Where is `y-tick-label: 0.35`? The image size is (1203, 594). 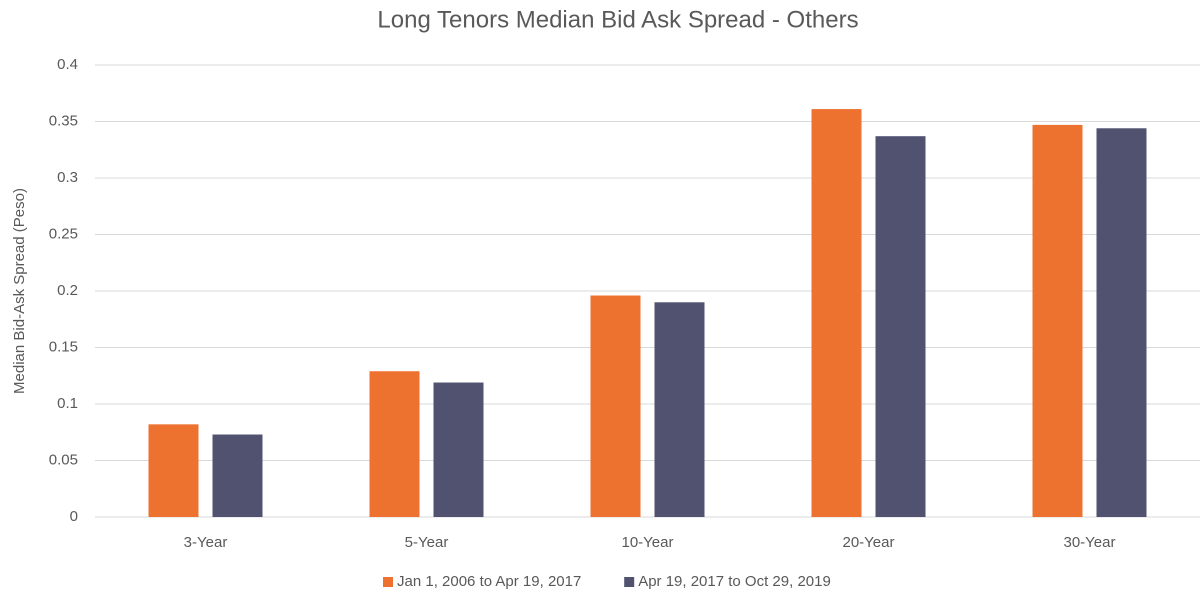 y-tick-label: 0.35 is located at coordinates (63, 120).